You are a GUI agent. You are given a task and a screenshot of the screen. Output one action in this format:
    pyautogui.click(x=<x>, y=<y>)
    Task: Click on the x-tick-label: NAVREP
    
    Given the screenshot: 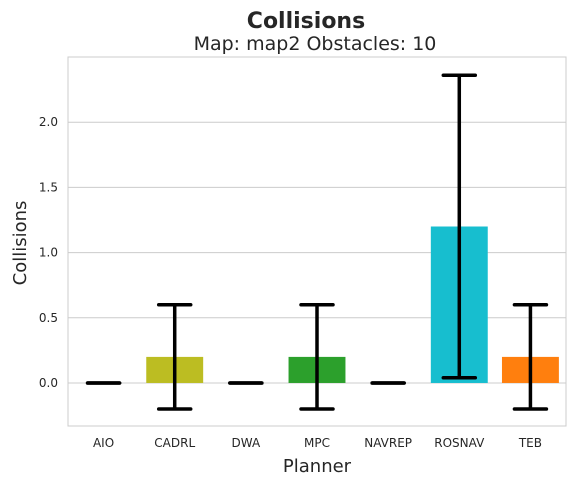 What is the action you would take?
    pyautogui.click(x=388, y=443)
    